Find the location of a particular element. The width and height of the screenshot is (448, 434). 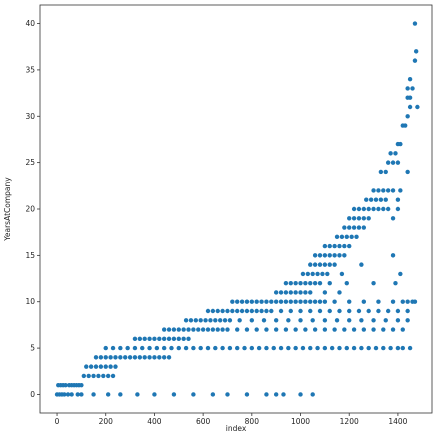

x-axis-label: index is located at coordinates (236, 428).